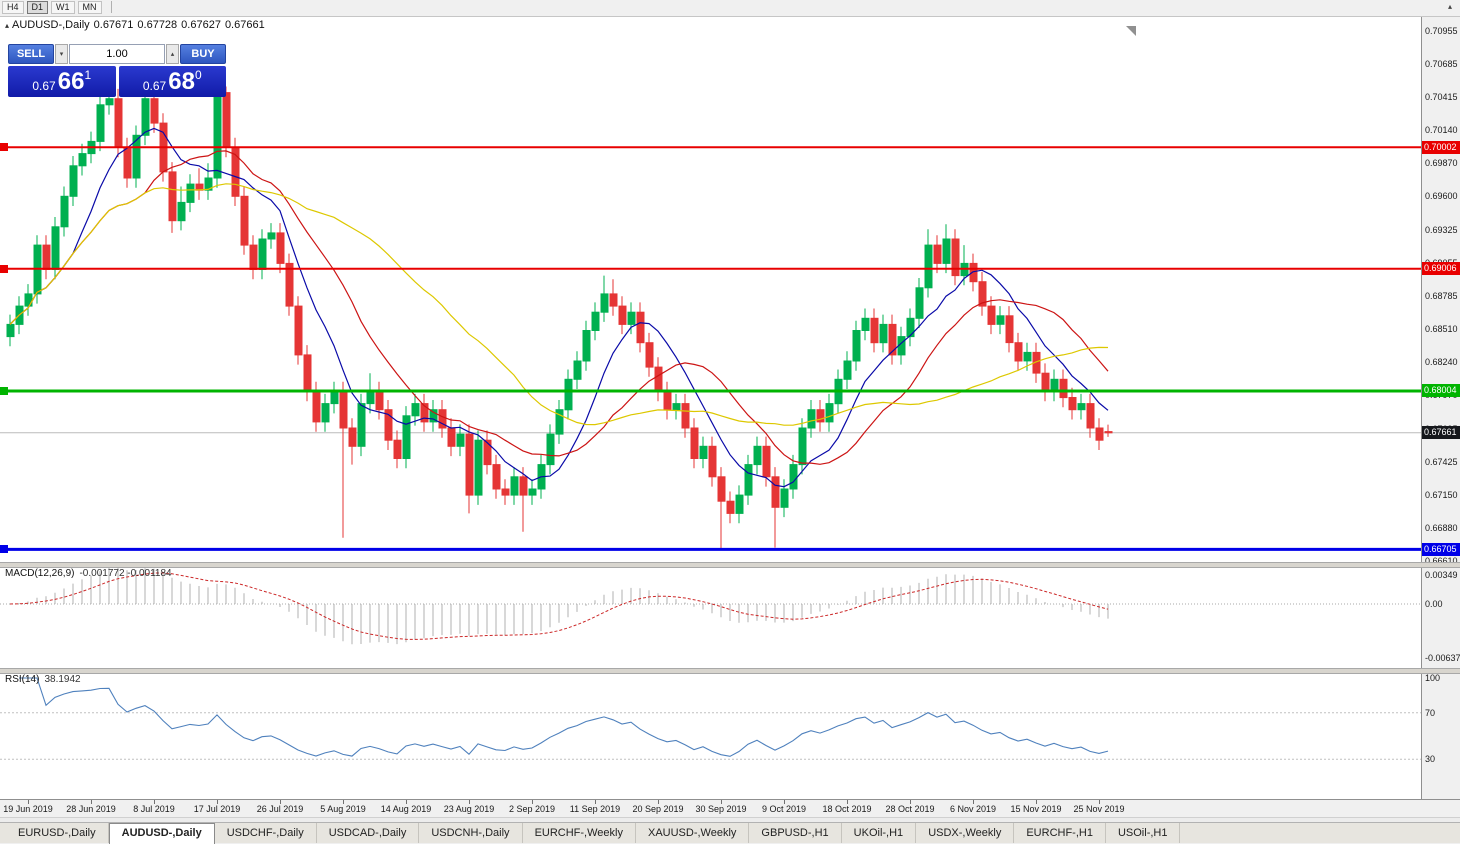  I want to click on chart-tab-eurchf-weekly: EURCHF-,Weekly, so click(579, 833).